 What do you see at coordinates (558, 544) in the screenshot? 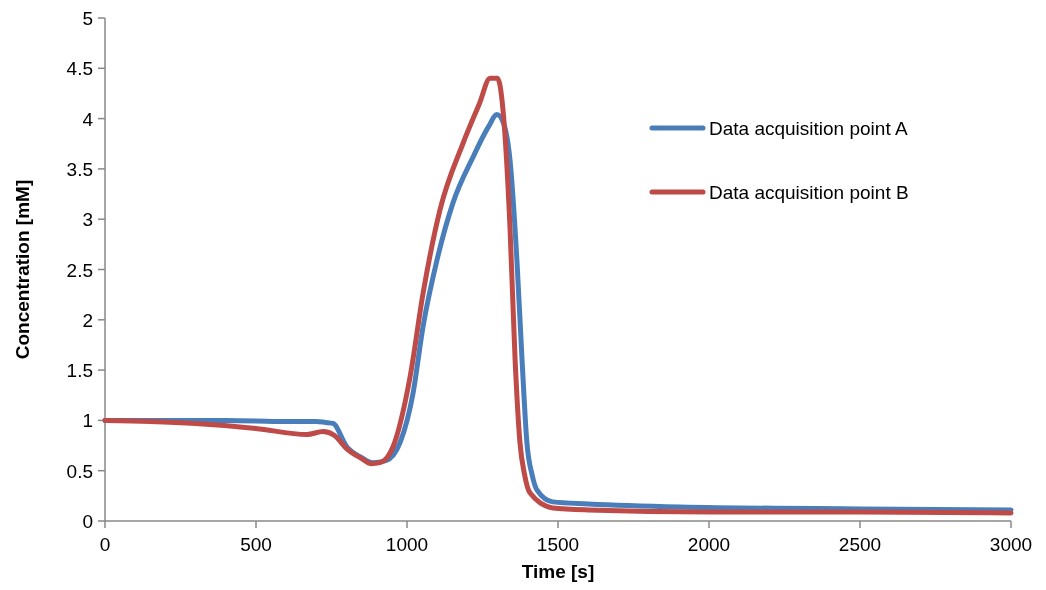
I see `x-tick-label: 1500` at bounding box center [558, 544].